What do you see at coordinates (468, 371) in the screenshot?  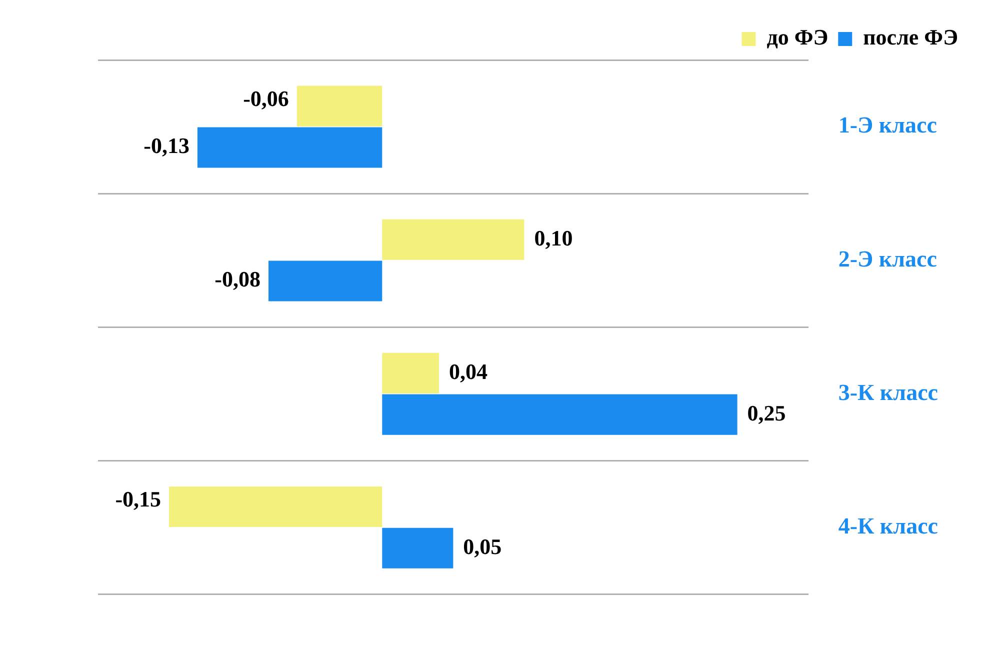 I see `data-label: 0,04` at bounding box center [468, 371].